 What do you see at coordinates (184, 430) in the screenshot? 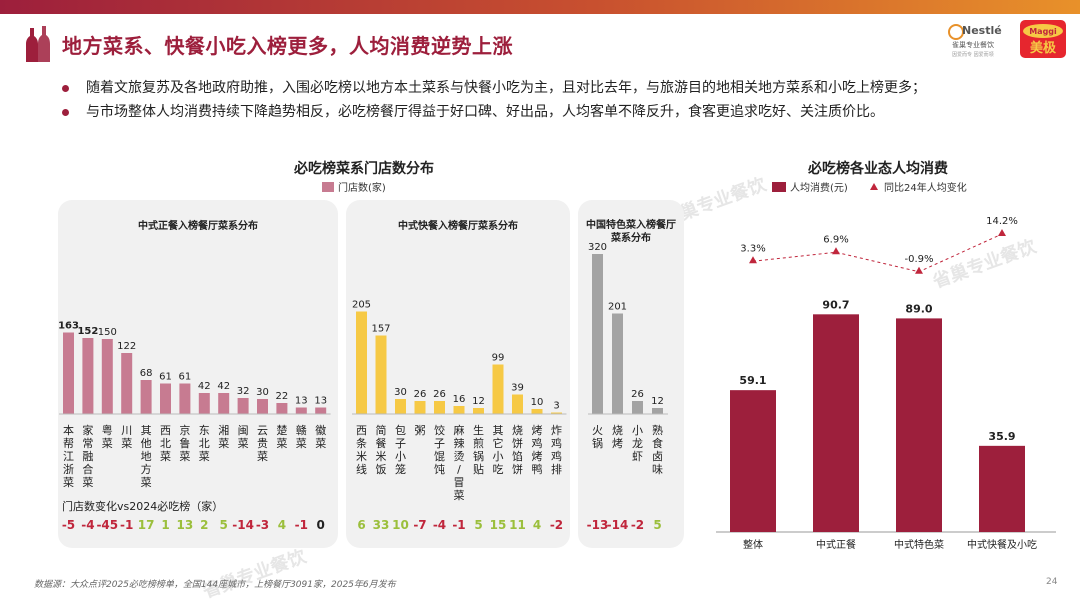
I see `category-label-char: 京` at bounding box center [184, 430].